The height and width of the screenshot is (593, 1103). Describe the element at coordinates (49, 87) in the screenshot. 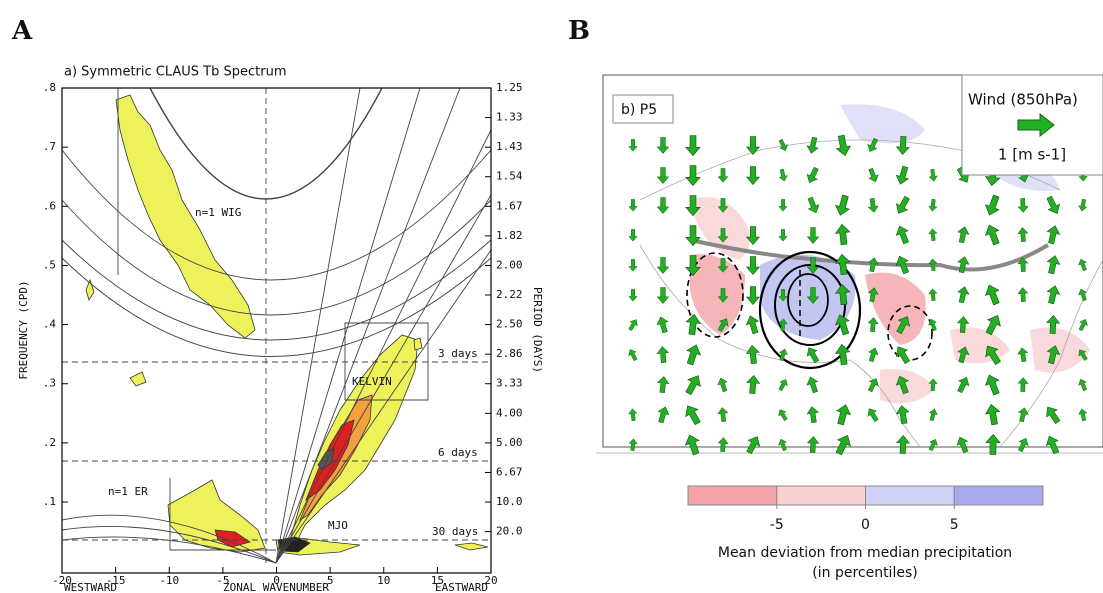

I see `y-tick-label: .8` at that location.